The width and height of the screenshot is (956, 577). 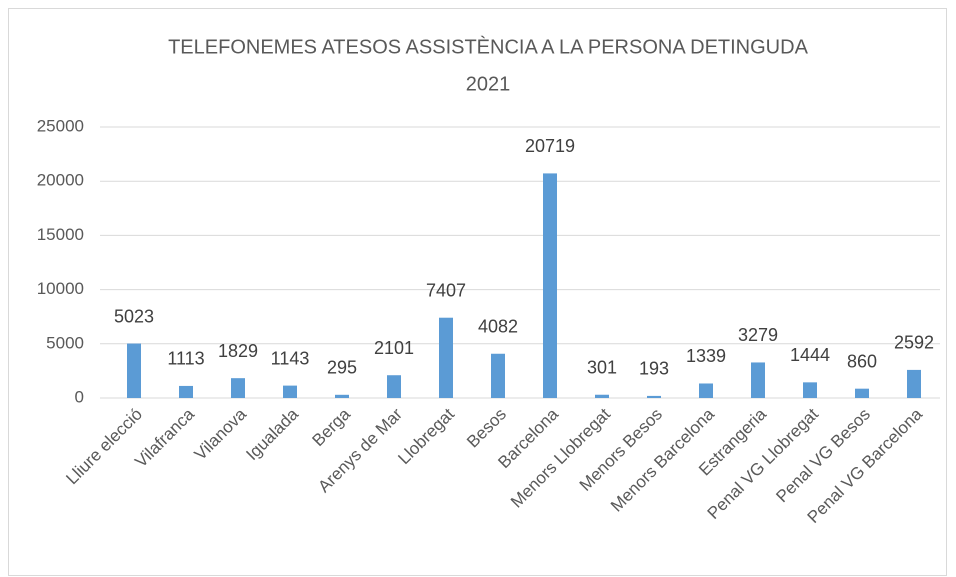 What do you see at coordinates (758, 335) in the screenshot?
I see `data-label: 3279` at bounding box center [758, 335].